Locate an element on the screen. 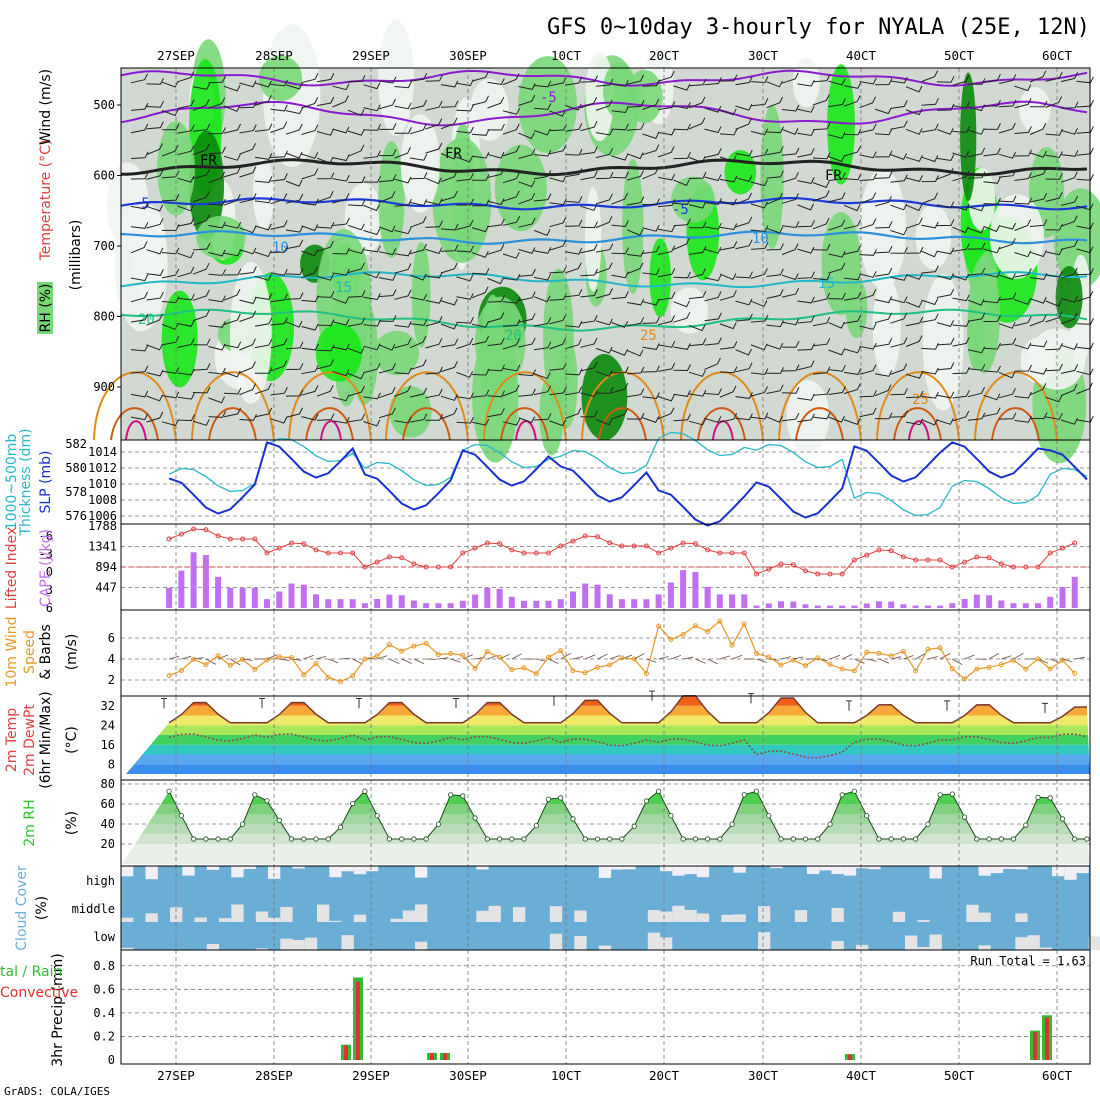  ytick-label-slp: 1014 is located at coordinates (102, 452).